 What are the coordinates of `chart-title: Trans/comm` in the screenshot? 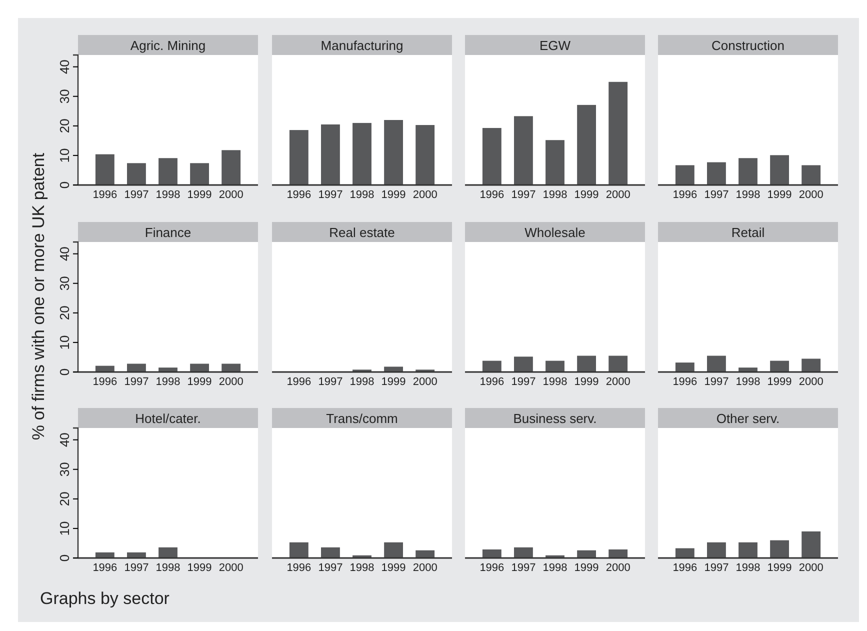 It's located at (362, 418).